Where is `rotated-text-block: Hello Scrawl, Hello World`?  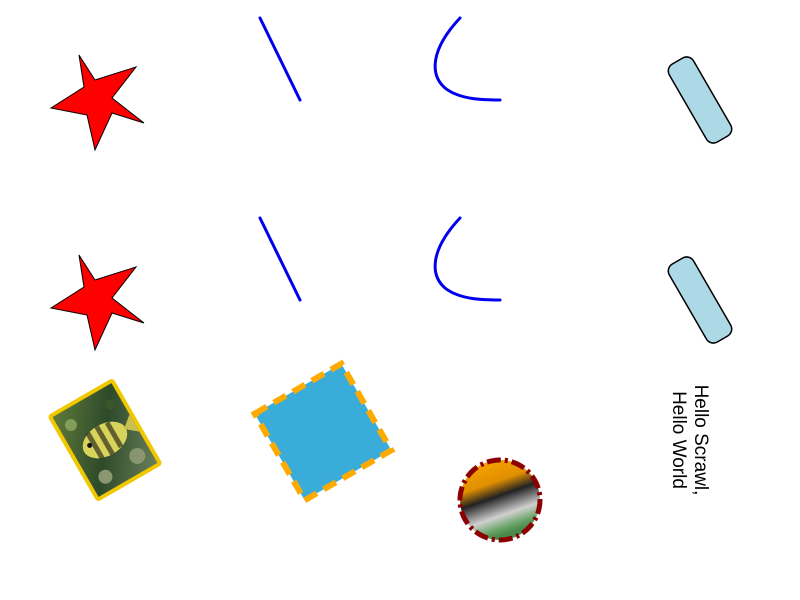
rotated-text-block: Hello Scrawl, Hello World is located at coordinates (689, 440).